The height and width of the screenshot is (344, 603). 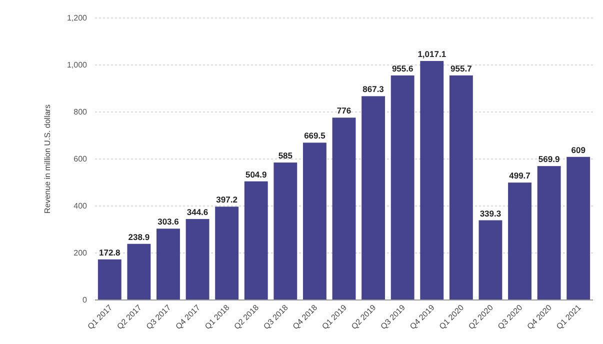 I want to click on y-tick-label: 400, so click(x=81, y=206).